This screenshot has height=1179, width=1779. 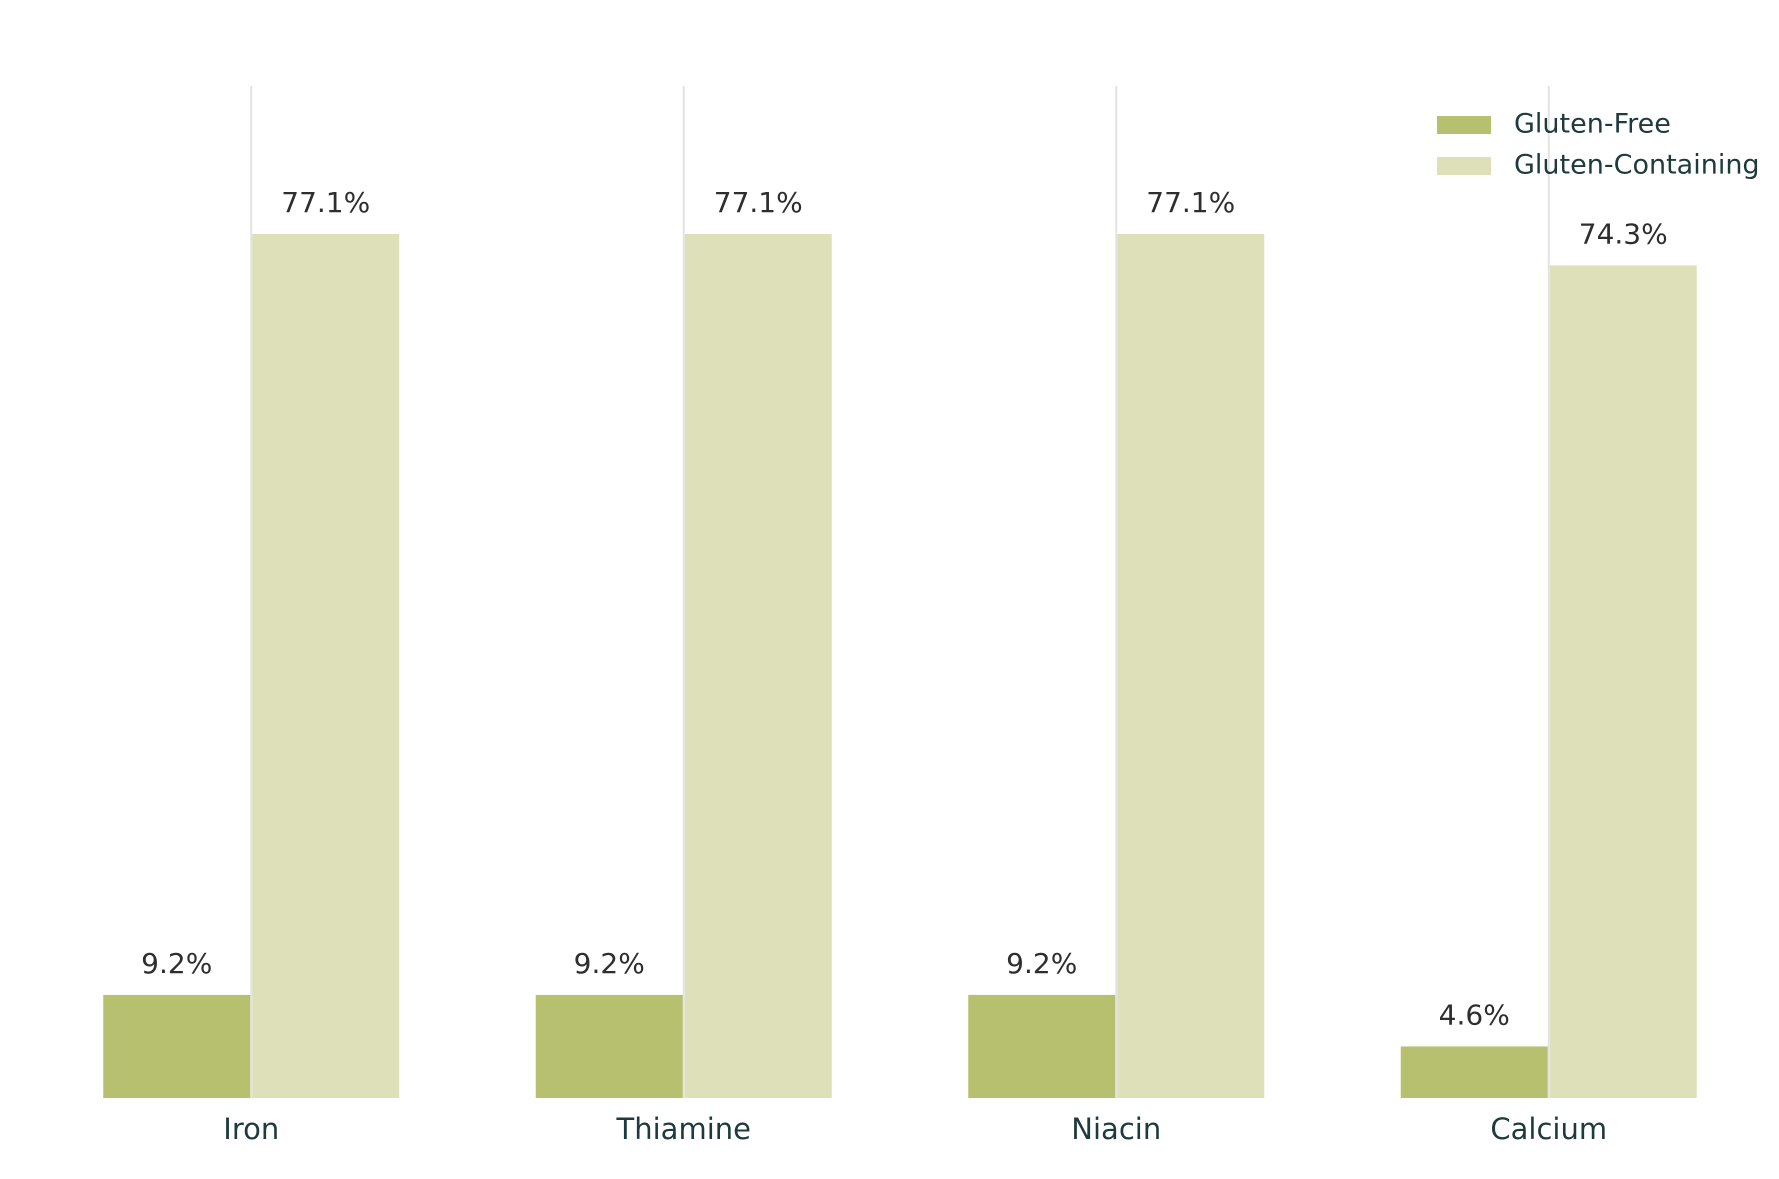 What do you see at coordinates (683, 1129) in the screenshot?
I see `x-tick-label: Thiamine` at bounding box center [683, 1129].